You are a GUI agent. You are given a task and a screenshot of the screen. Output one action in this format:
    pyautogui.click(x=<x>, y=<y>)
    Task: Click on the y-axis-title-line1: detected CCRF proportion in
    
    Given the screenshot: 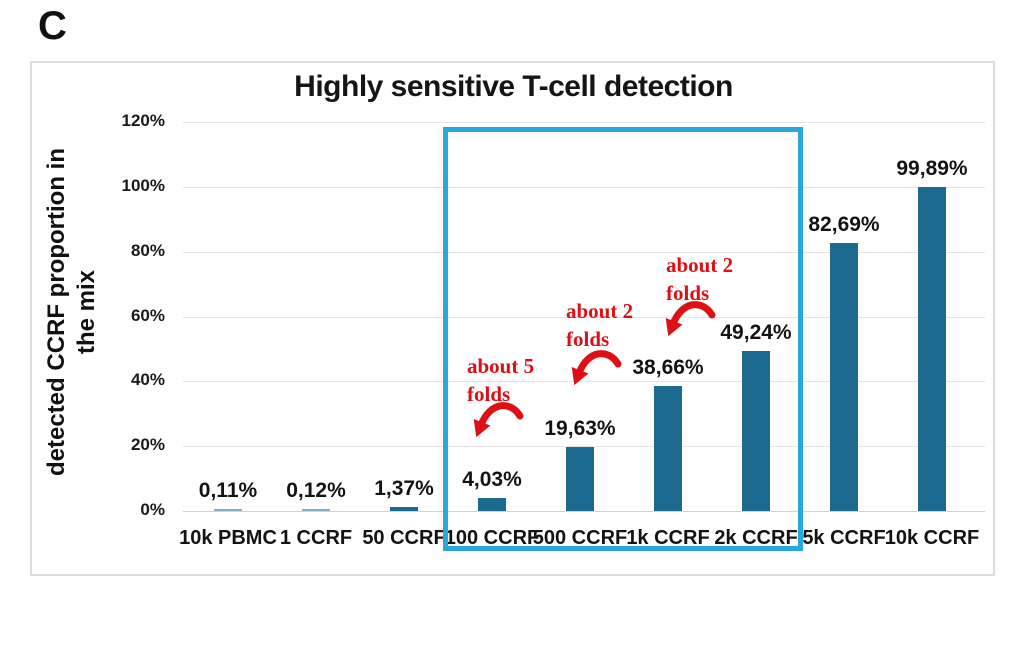 What is the action you would take?
    pyautogui.click(x=56, y=312)
    